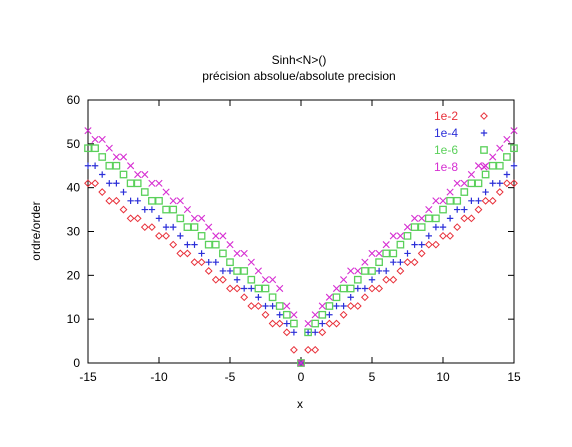  I want to click on y-tick-label: 20, so click(74, 275).